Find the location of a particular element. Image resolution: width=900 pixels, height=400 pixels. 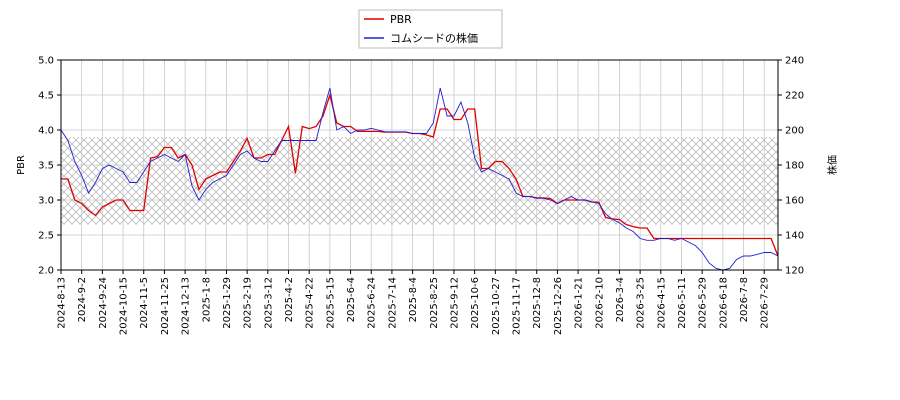

x-tick-label: 2025-2-19 is located at coordinates (248, 303).